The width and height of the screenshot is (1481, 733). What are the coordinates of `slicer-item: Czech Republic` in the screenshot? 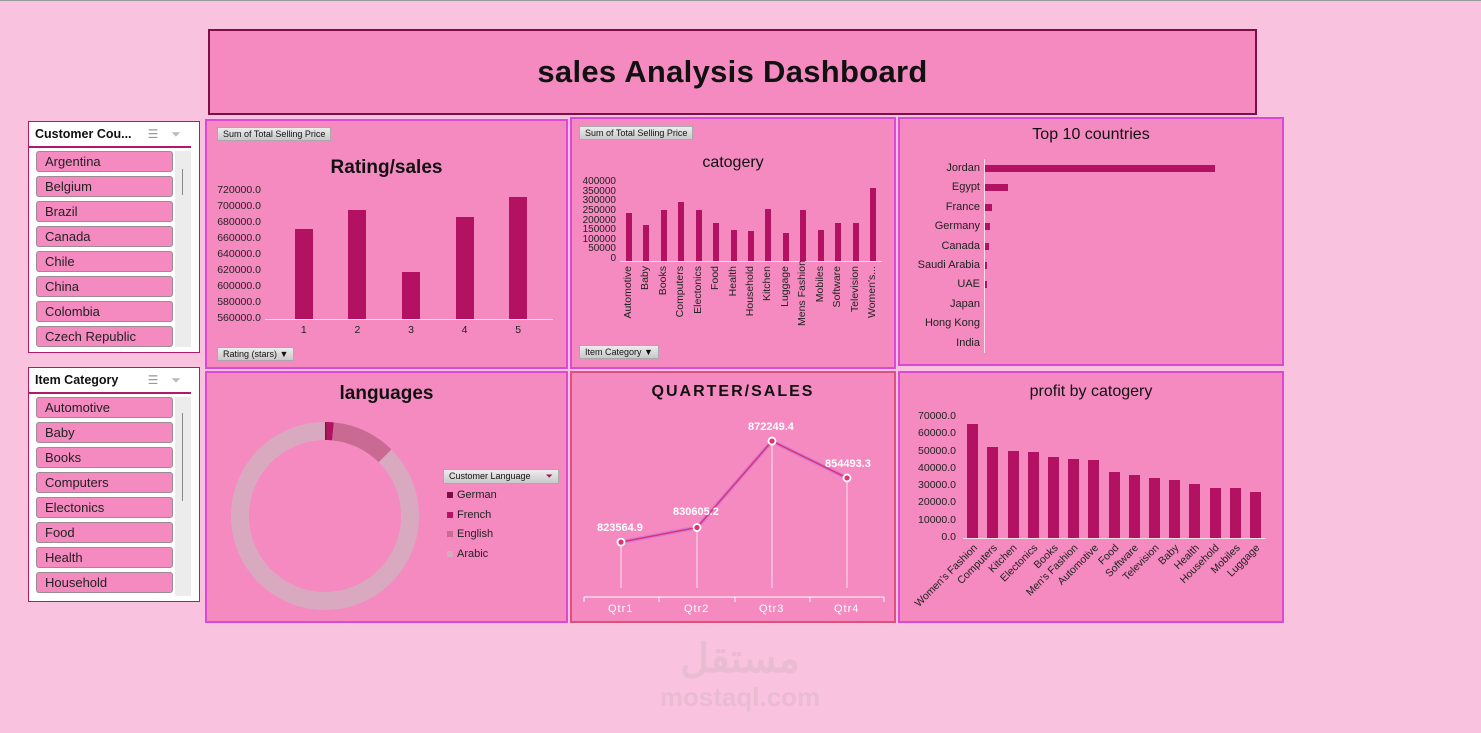 It's located at (104, 336).